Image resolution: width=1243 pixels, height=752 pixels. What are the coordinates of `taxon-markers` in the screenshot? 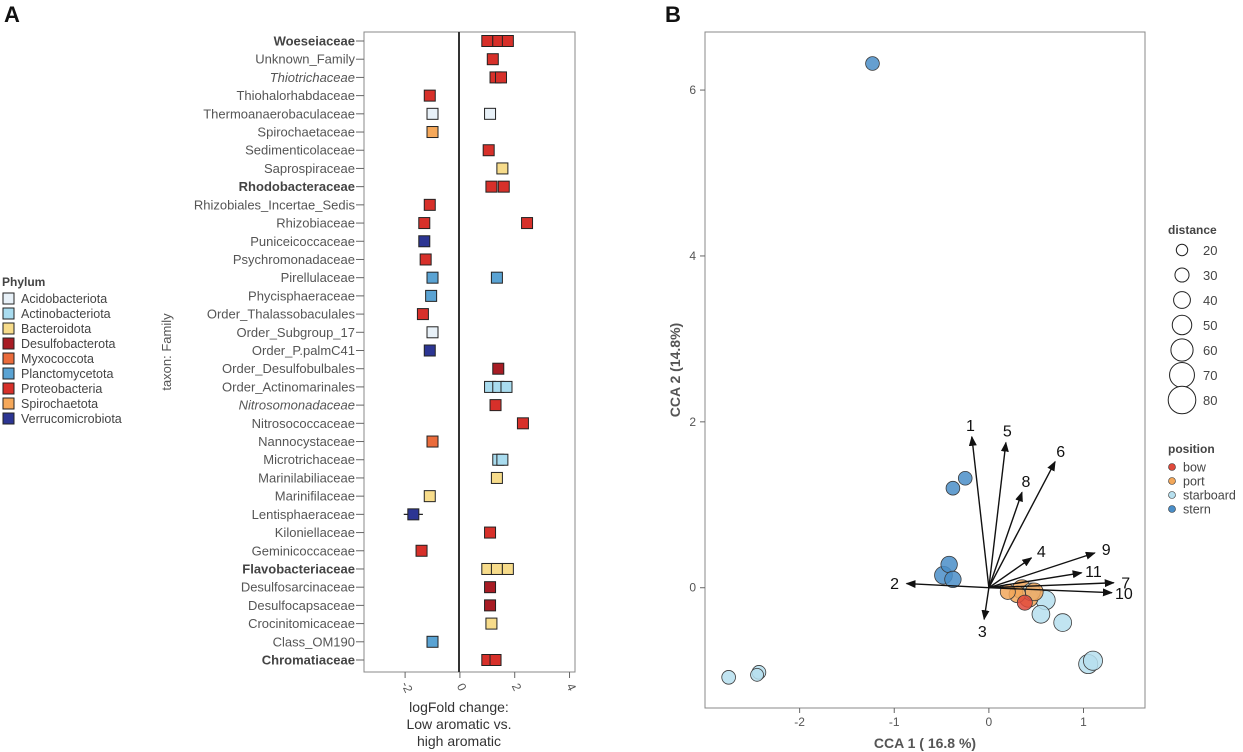 It's located at (468, 350).